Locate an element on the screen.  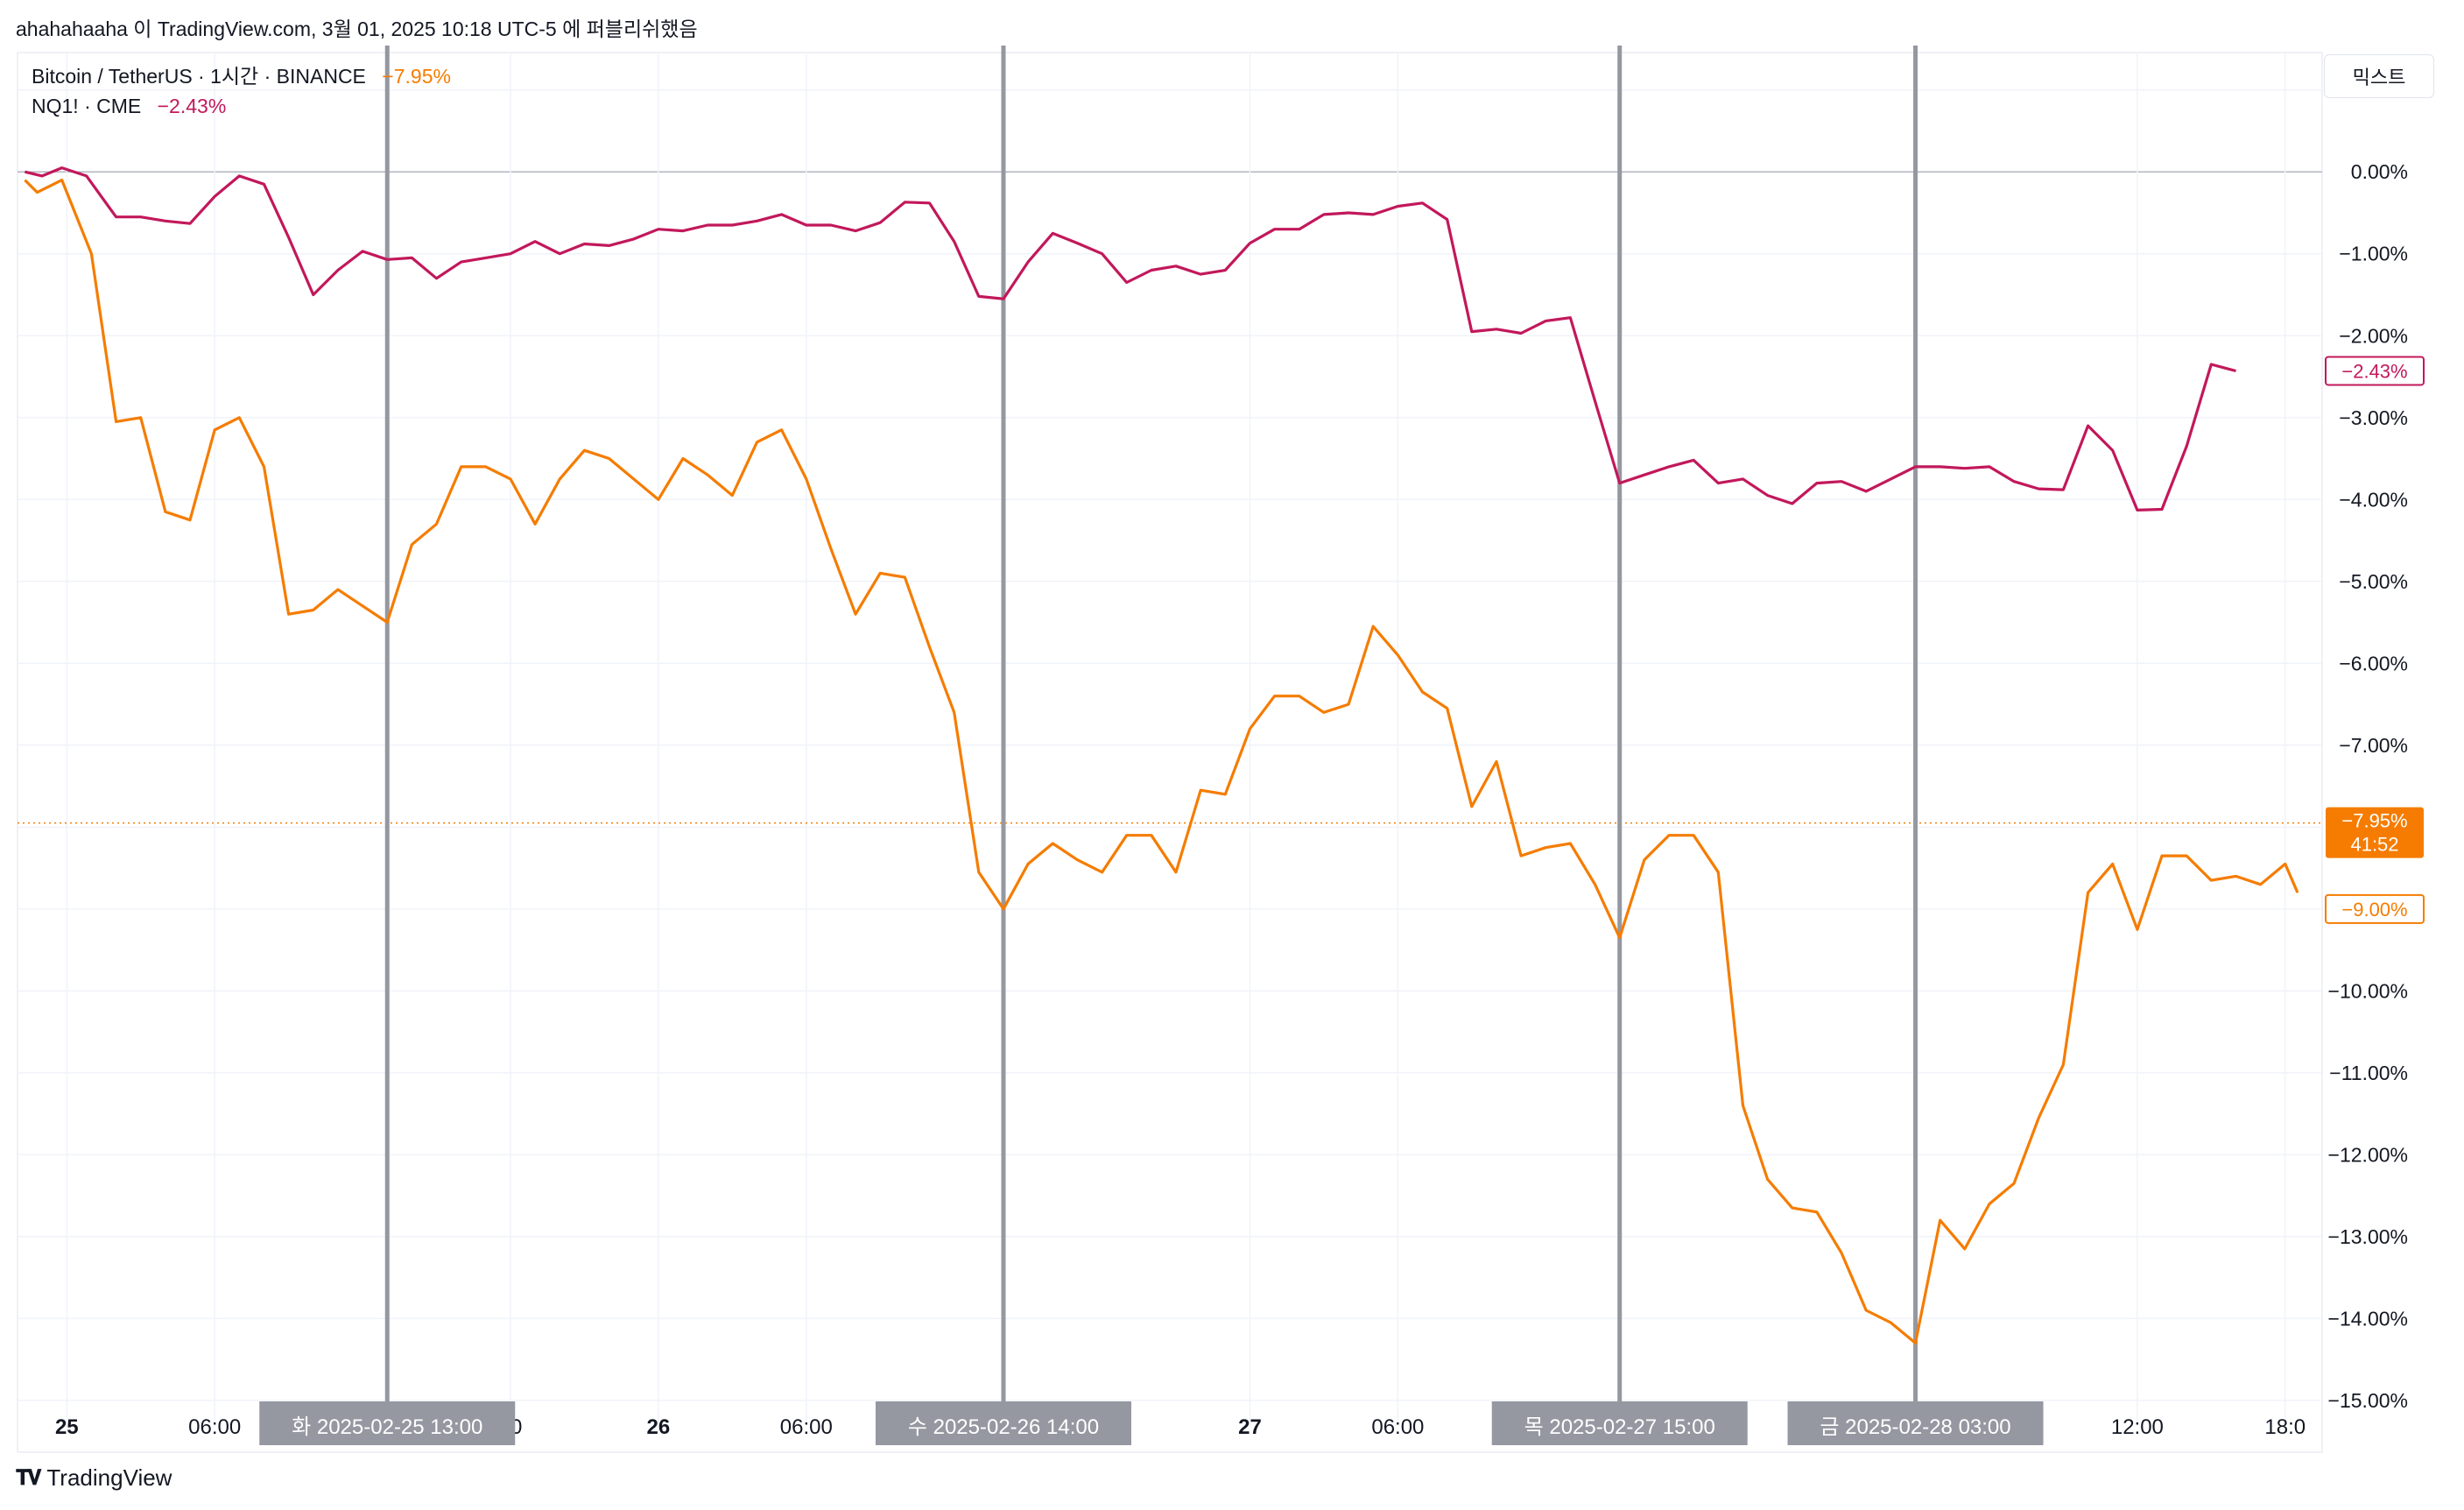
footer-brand-label: TradingView is located at coordinates (109, 1477).